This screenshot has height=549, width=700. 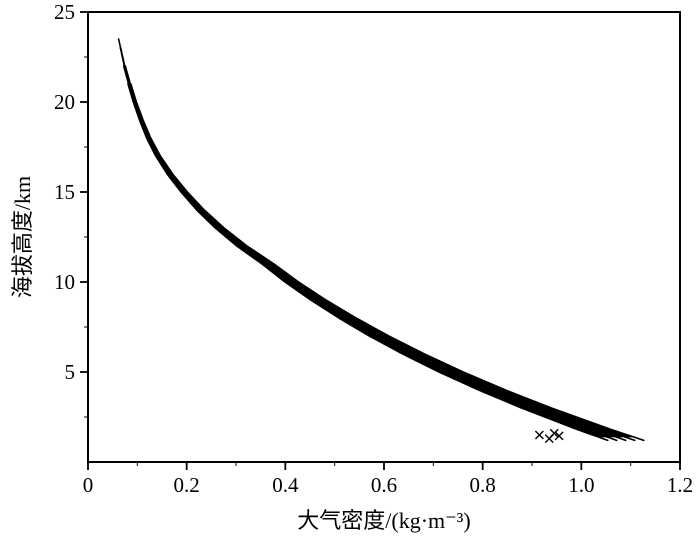 I want to click on x-tick-label: 0.2, so click(x=187, y=485).